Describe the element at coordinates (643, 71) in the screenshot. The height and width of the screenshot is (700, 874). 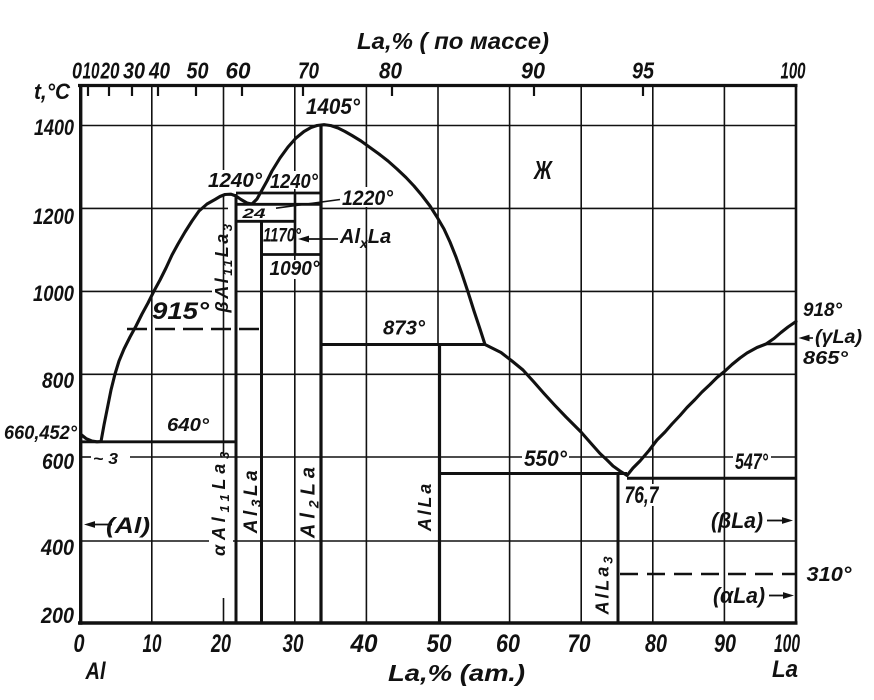
I see `svg-text: 95` at that location.